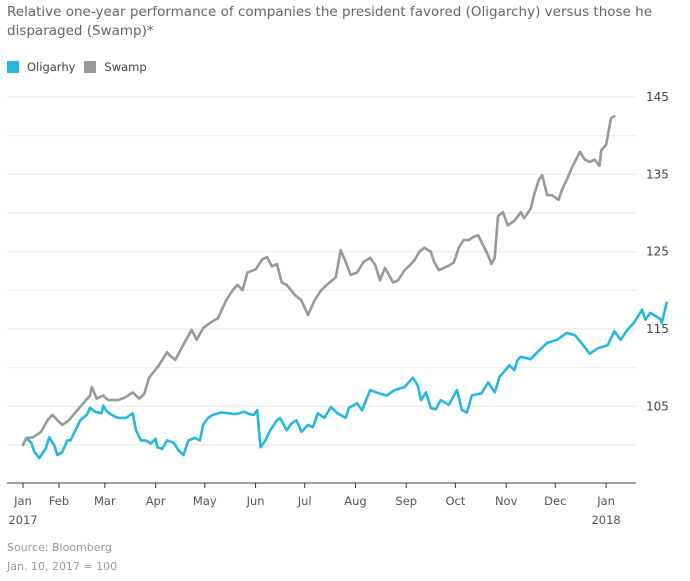 The image size is (690, 581). I want to click on y-tick-label-125: 125, so click(657, 252).